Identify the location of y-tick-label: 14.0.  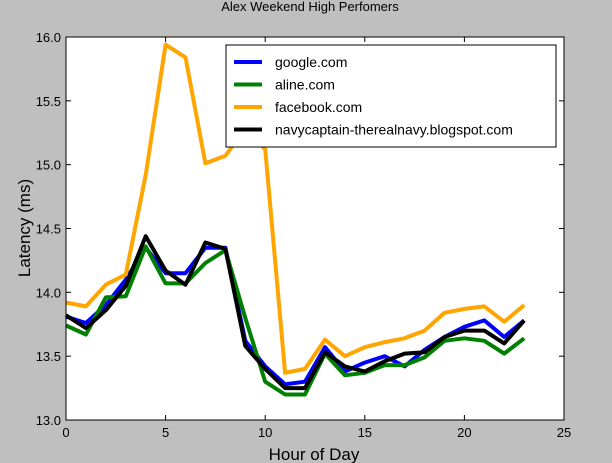
(48, 292).